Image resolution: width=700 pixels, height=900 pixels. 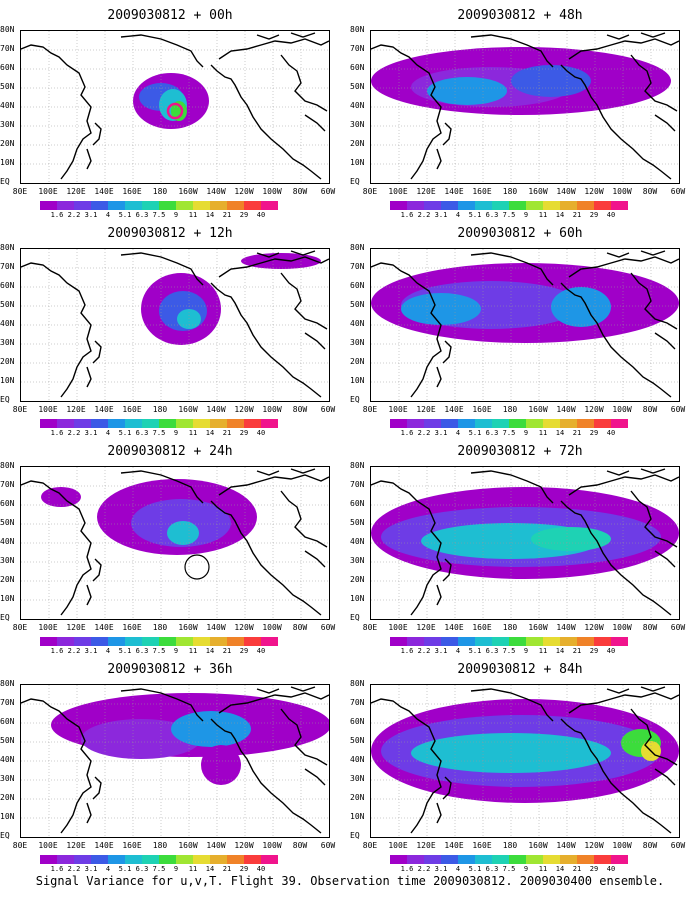 I want to click on colorbar-label: 1.6, so click(x=57, y=869).